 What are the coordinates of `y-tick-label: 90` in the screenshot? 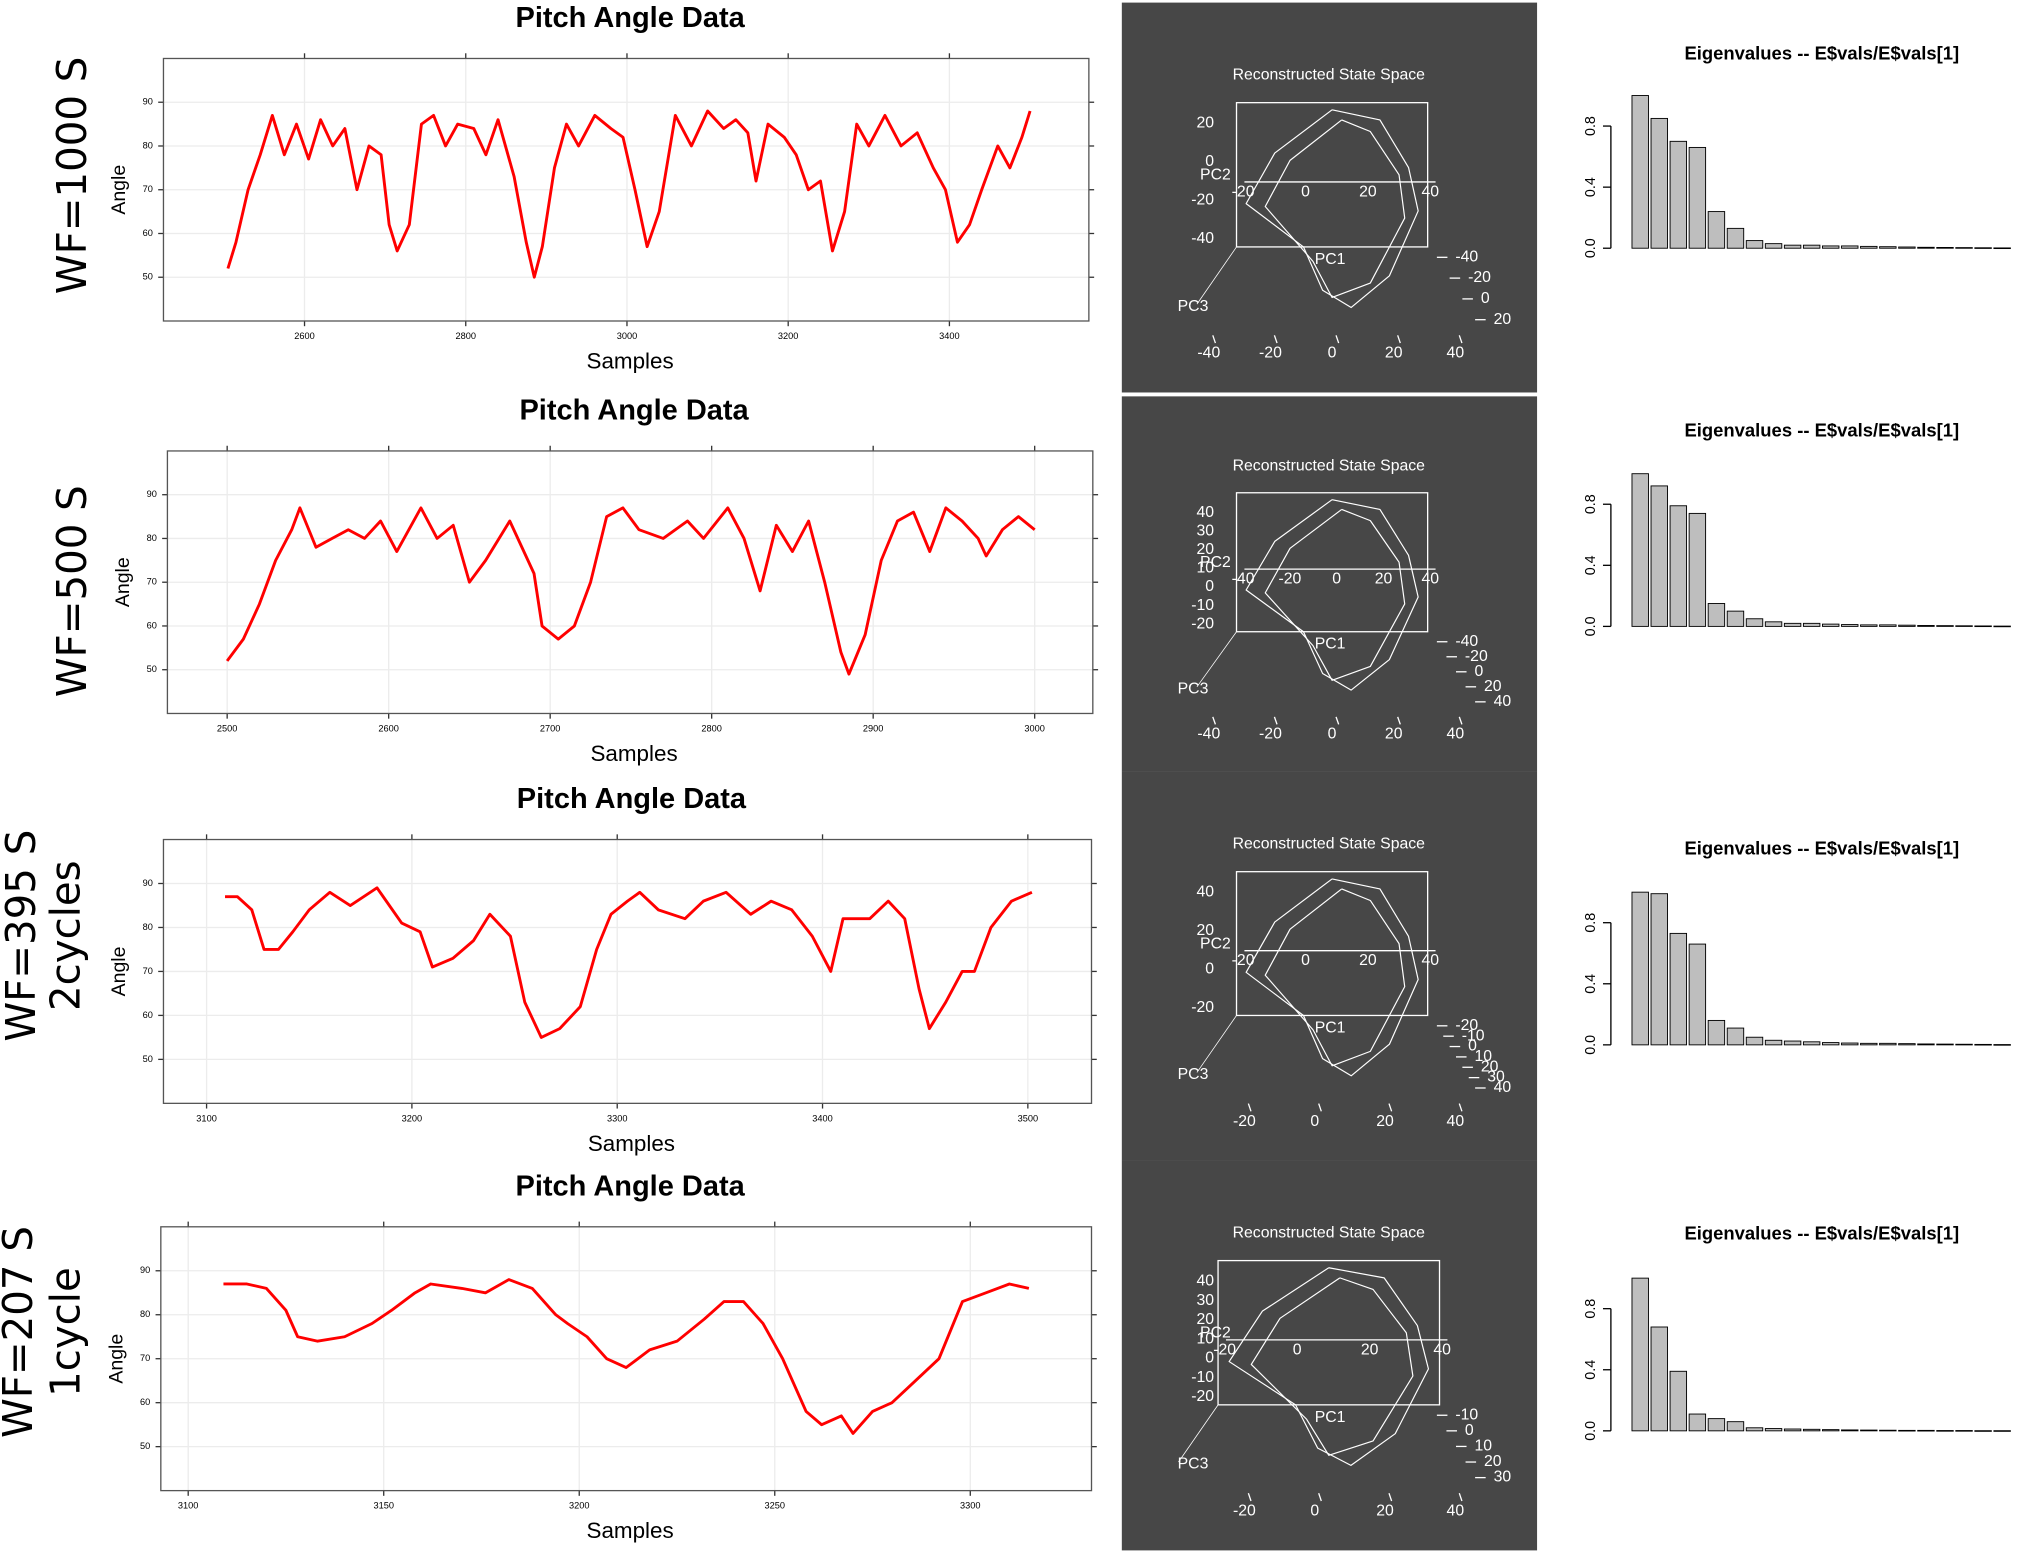 It's located at (148, 883).